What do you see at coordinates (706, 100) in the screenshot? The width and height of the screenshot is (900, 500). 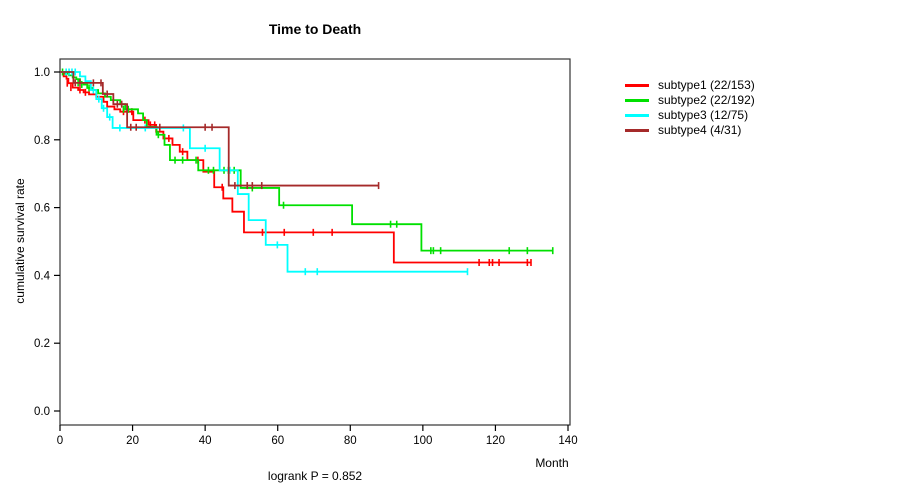 I see `legend-item-label: subtype2 (22/192)` at bounding box center [706, 100].